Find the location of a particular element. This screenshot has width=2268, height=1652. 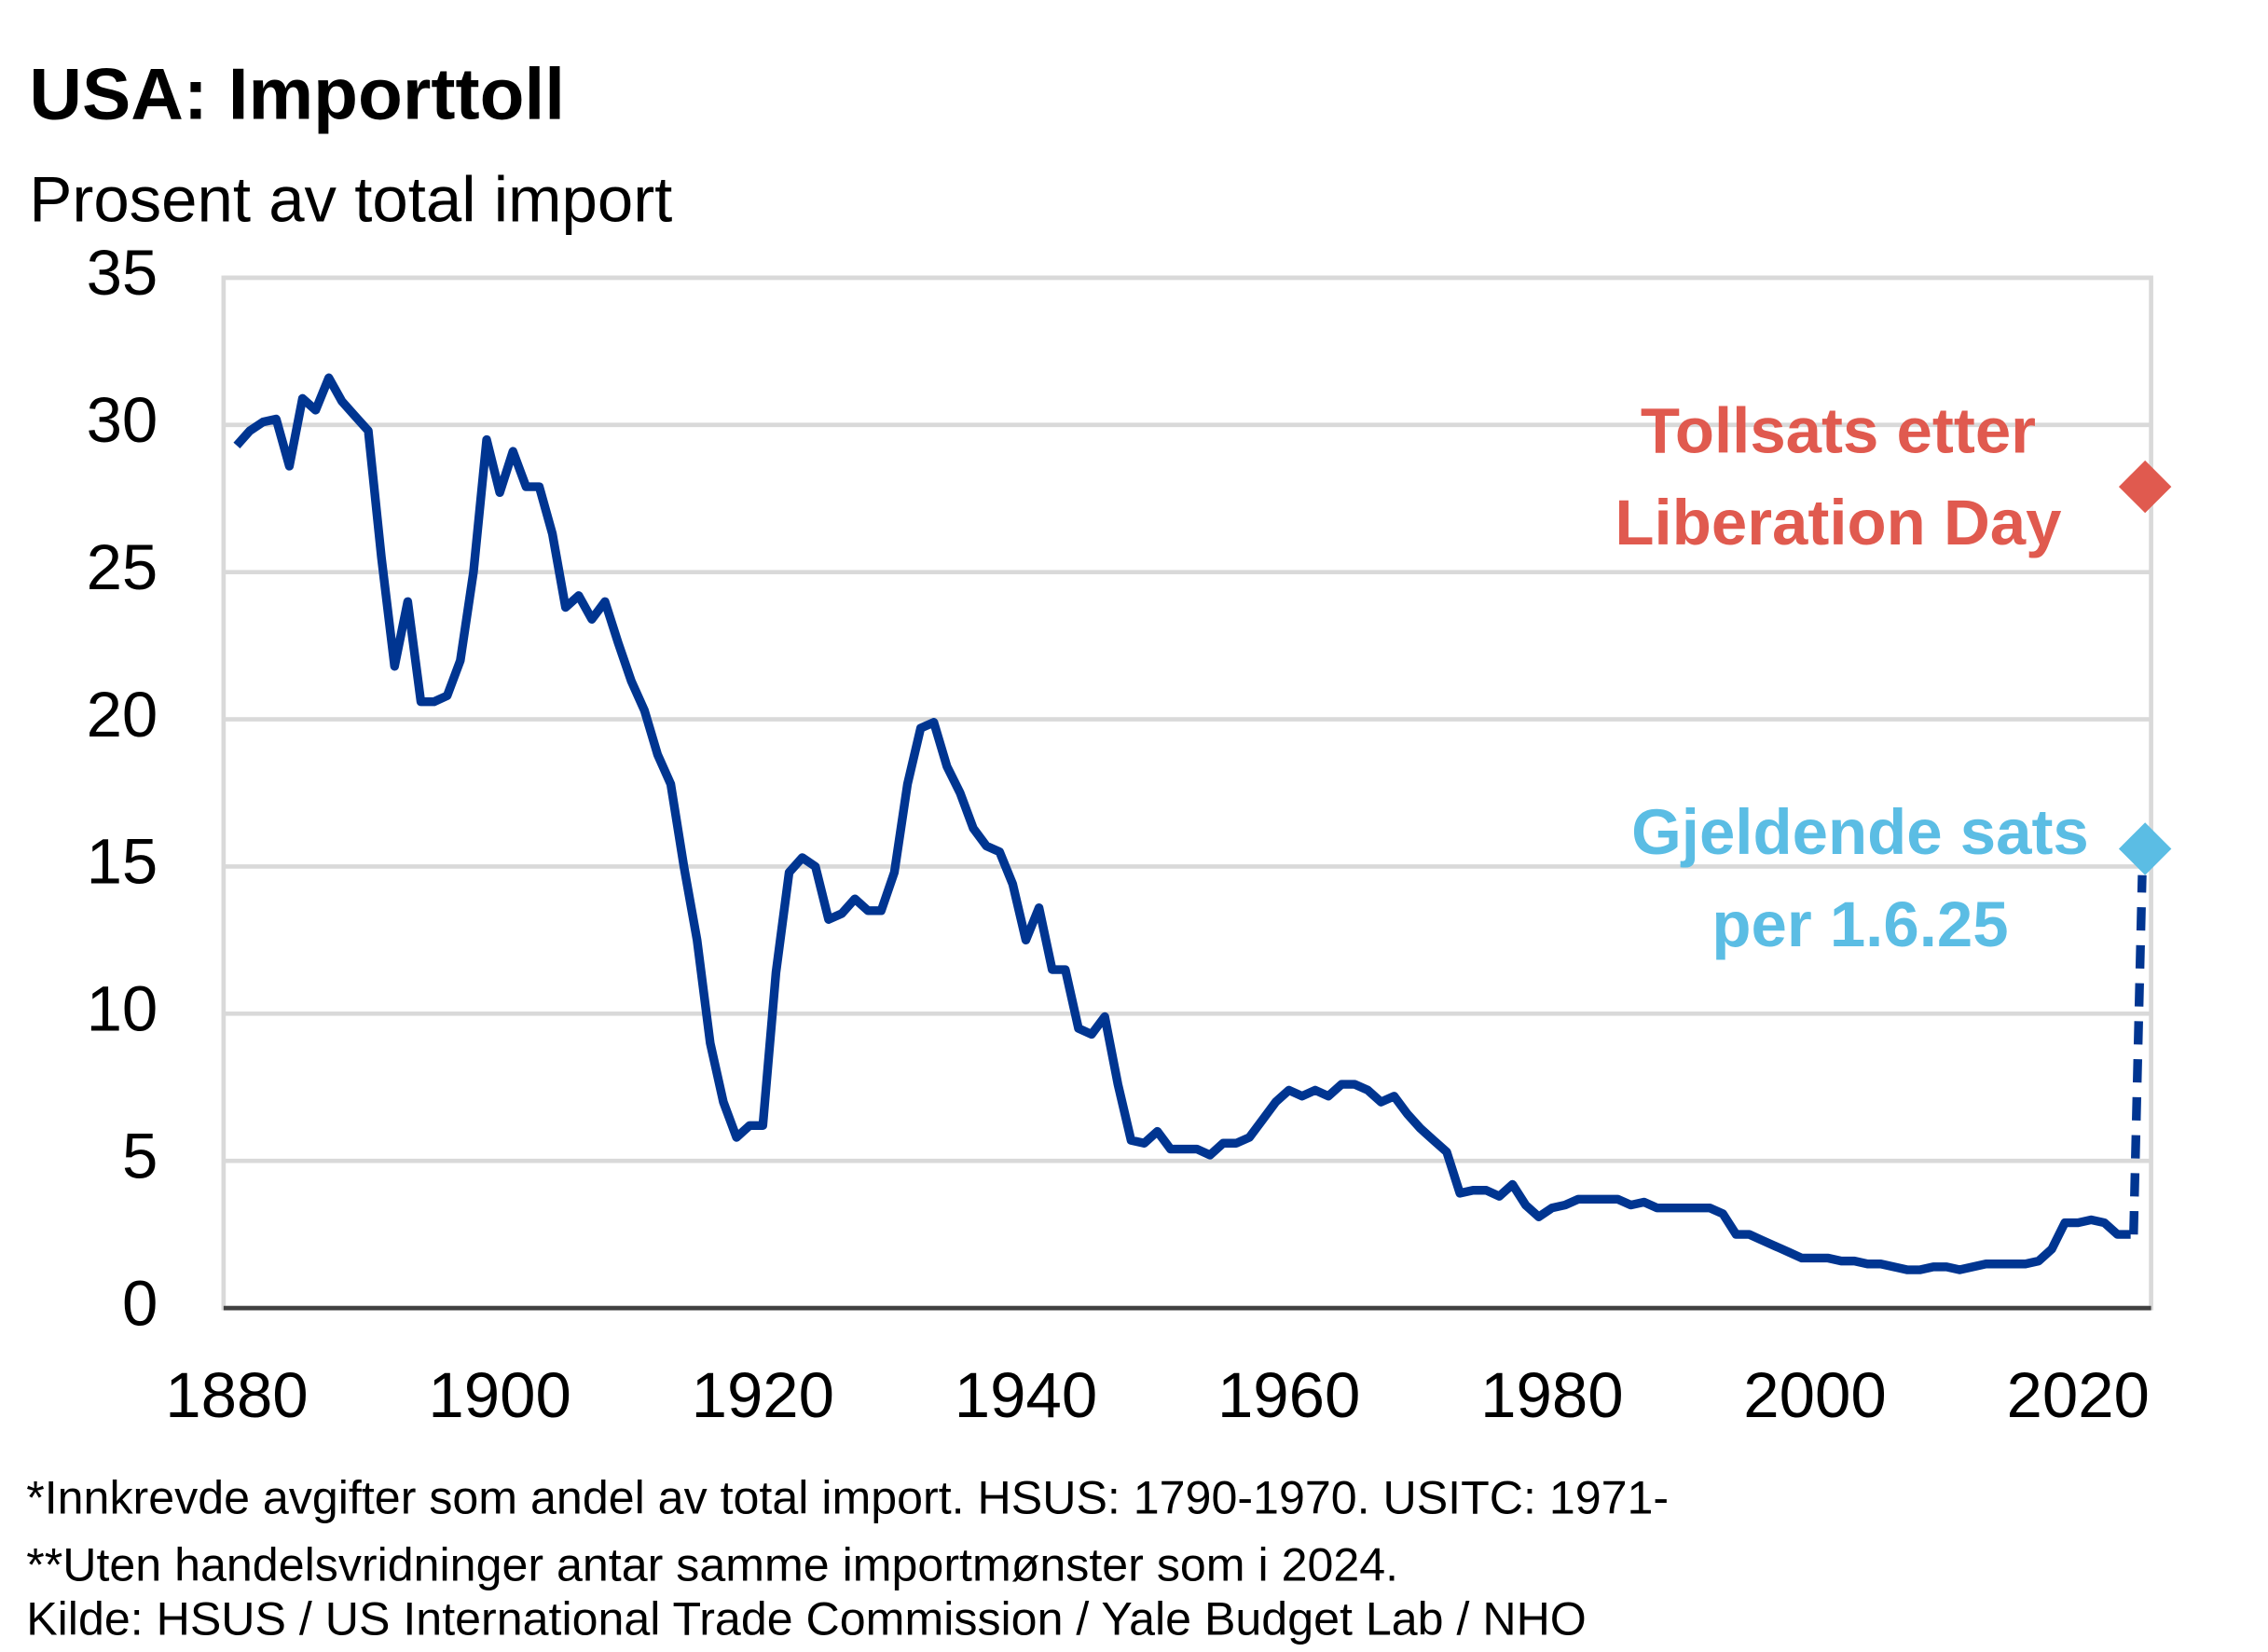

x-tick-label: 1920 is located at coordinates (763, 1395).